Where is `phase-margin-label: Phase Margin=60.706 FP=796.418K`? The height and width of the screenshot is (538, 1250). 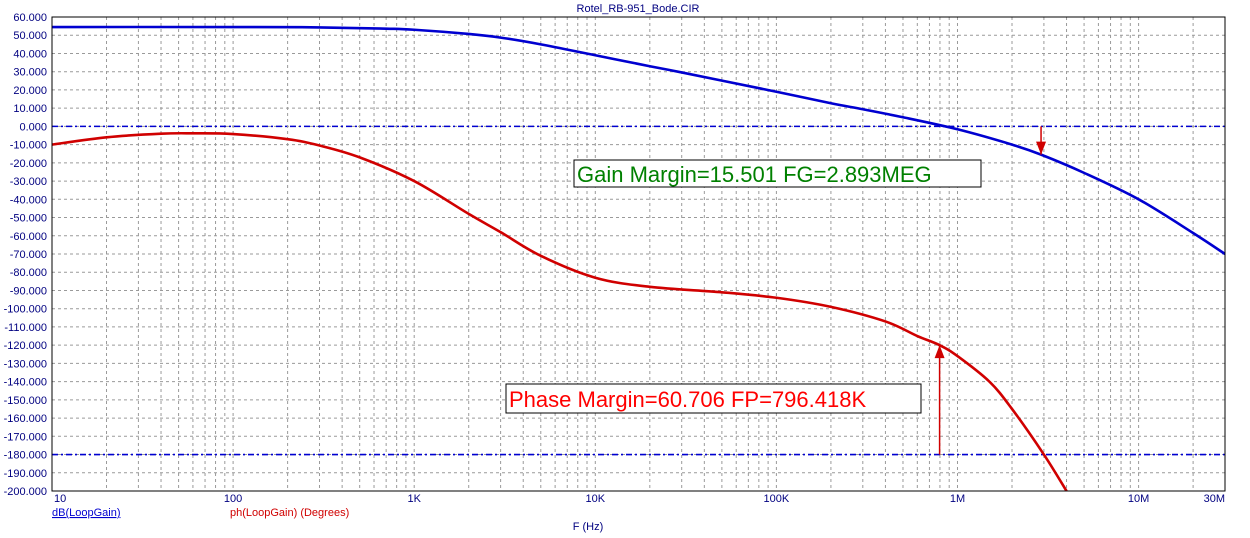
phase-margin-label: Phase Margin=60.706 FP=796.418K is located at coordinates (687, 399).